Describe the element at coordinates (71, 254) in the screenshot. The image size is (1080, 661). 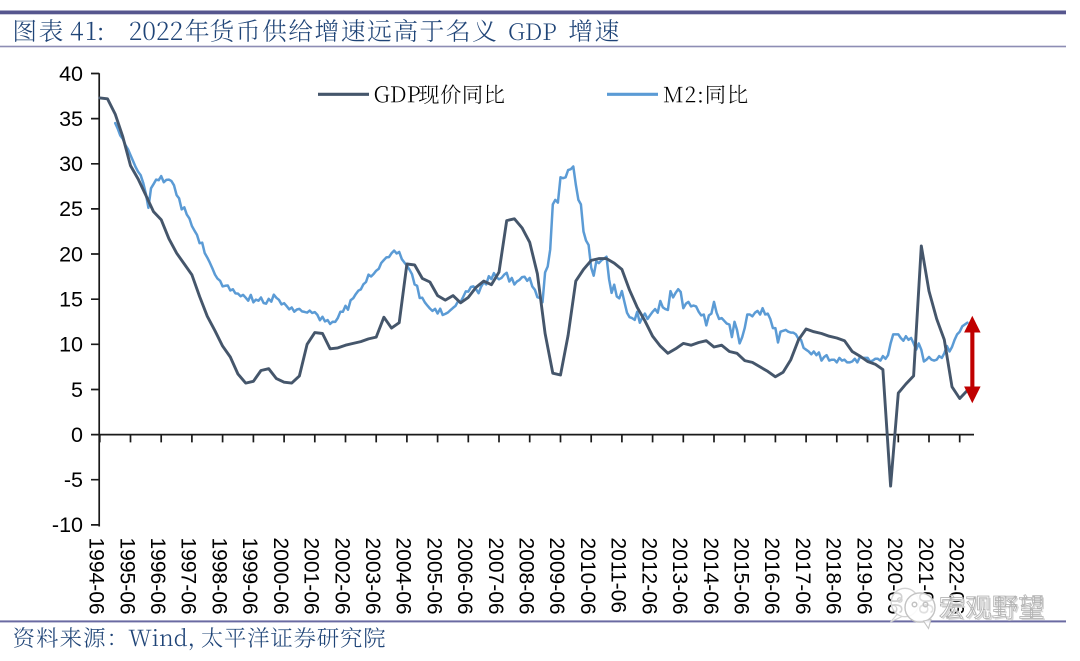
I see `svg-text: 20` at that location.